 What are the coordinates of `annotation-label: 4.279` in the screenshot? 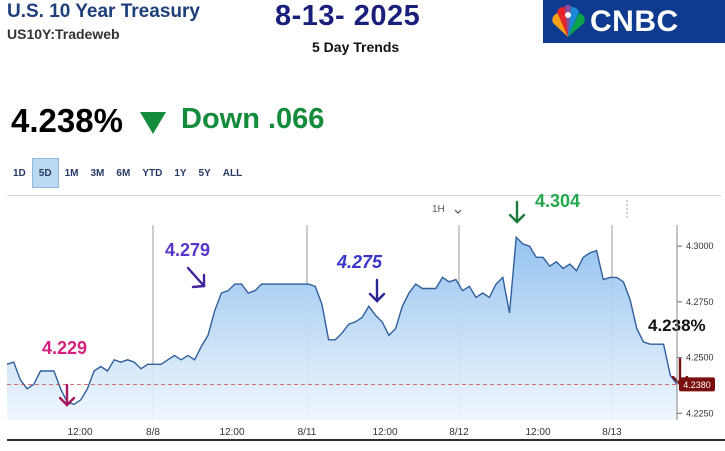 It's located at (187, 250).